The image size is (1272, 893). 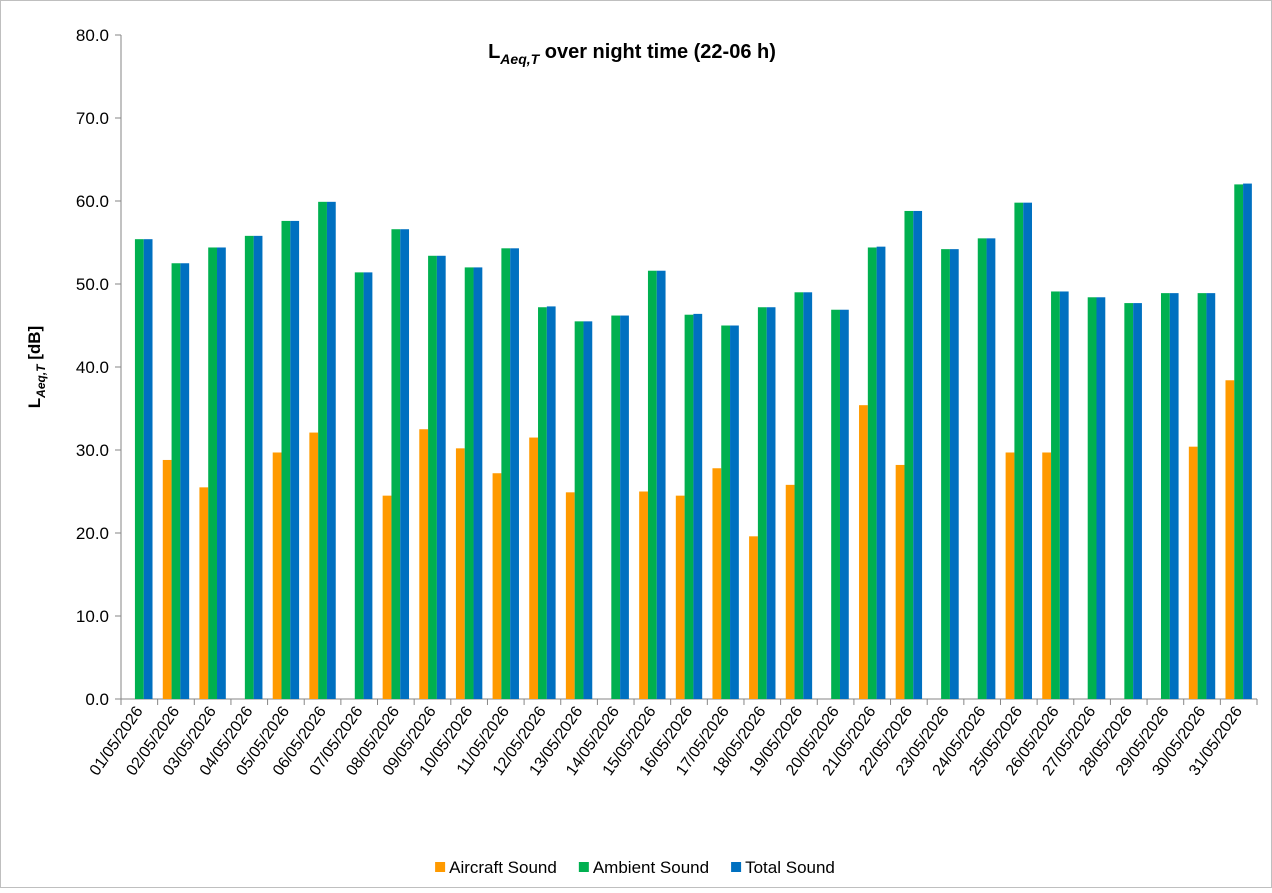 What do you see at coordinates (34, 403) in the screenshot?
I see `ylabel-main: L` at bounding box center [34, 403].